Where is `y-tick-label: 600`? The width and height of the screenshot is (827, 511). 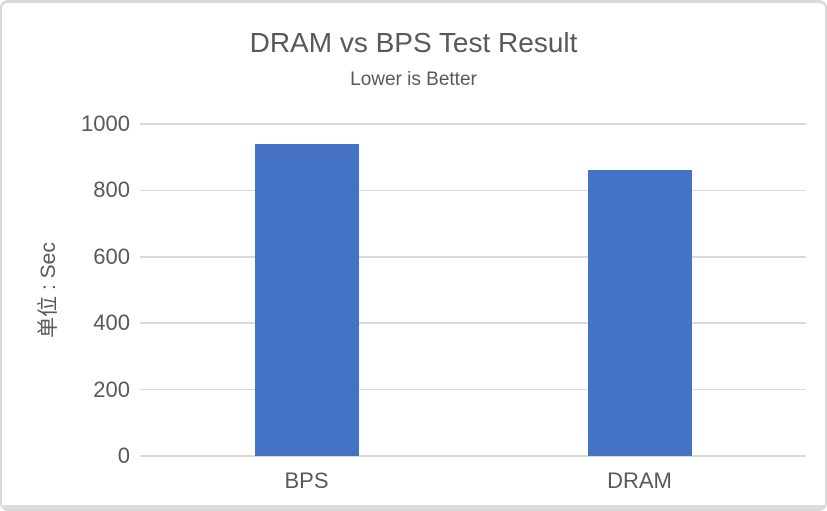
y-tick-label: 600 is located at coordinates (111, 256).